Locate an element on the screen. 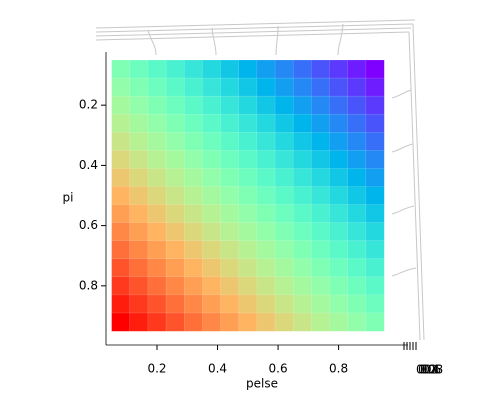  z-tick-label: 0.8 is located at coordinates (433, 370).